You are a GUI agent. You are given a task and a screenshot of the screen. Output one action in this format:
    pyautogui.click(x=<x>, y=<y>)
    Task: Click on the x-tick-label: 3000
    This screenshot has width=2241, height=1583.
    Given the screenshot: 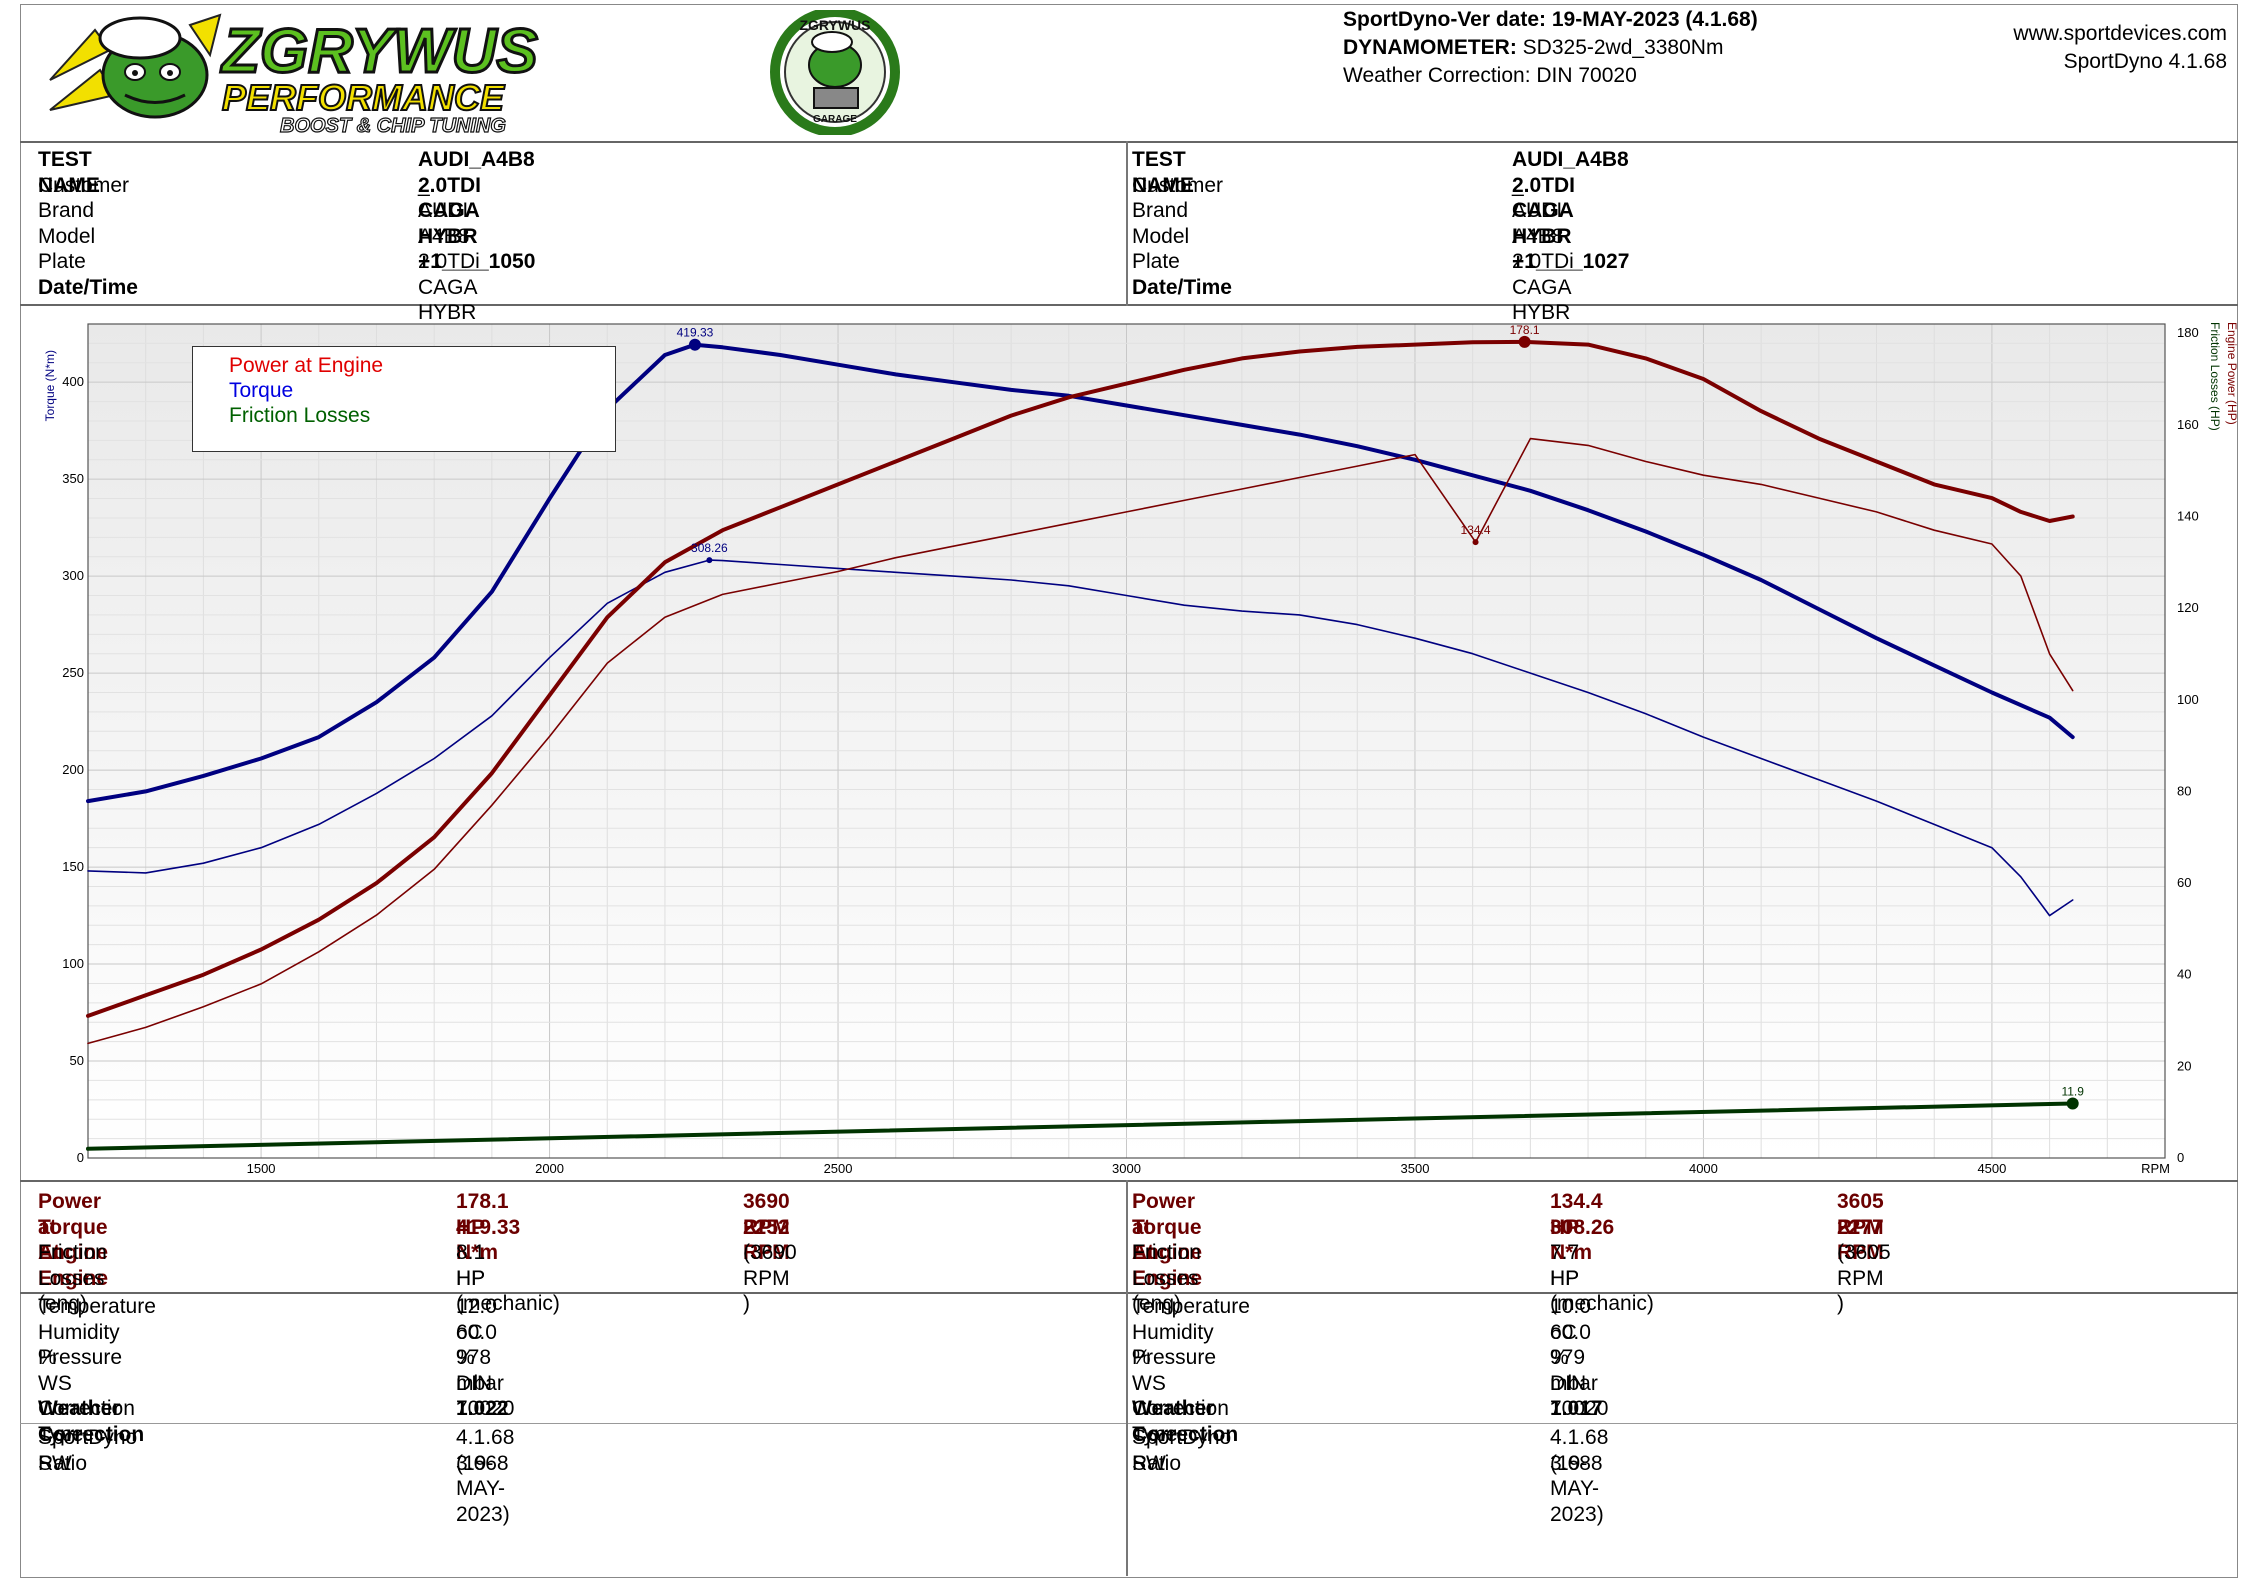 What is the action you would take?
    pyautogui.click(x=1126, y=1168)
    